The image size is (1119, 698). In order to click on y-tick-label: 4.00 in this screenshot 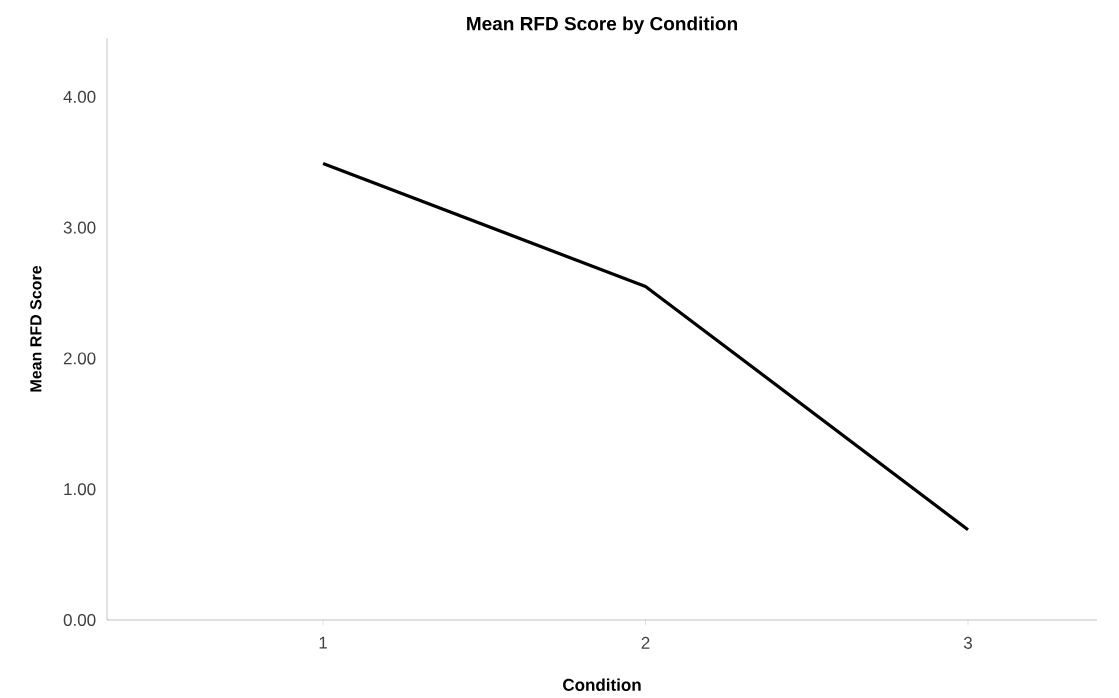, I will do `click(79, 96)`.